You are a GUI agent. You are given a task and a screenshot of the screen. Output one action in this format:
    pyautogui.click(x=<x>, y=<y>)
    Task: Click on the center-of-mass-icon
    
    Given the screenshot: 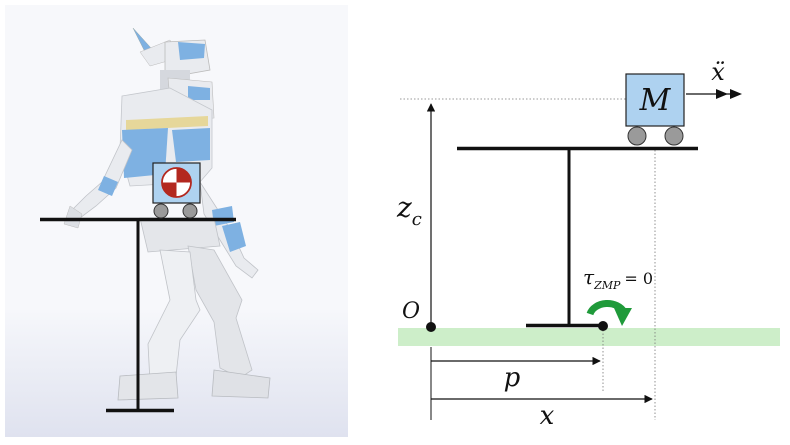 What is the action you would take?
    pyautogui.click(x=176, y=182)
    